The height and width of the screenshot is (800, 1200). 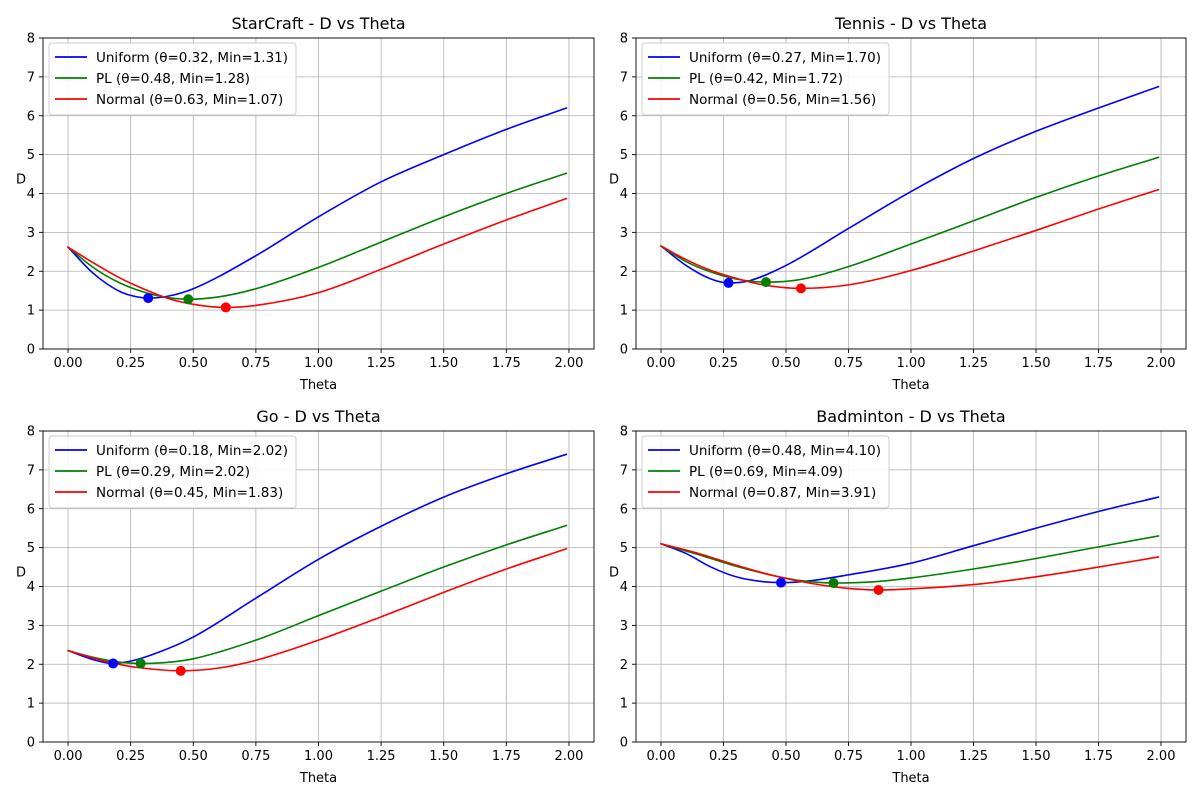 I want to click on legend-entry-1: Uniform (θ=0.18, Min=2.02), so click(x=192, y=451).